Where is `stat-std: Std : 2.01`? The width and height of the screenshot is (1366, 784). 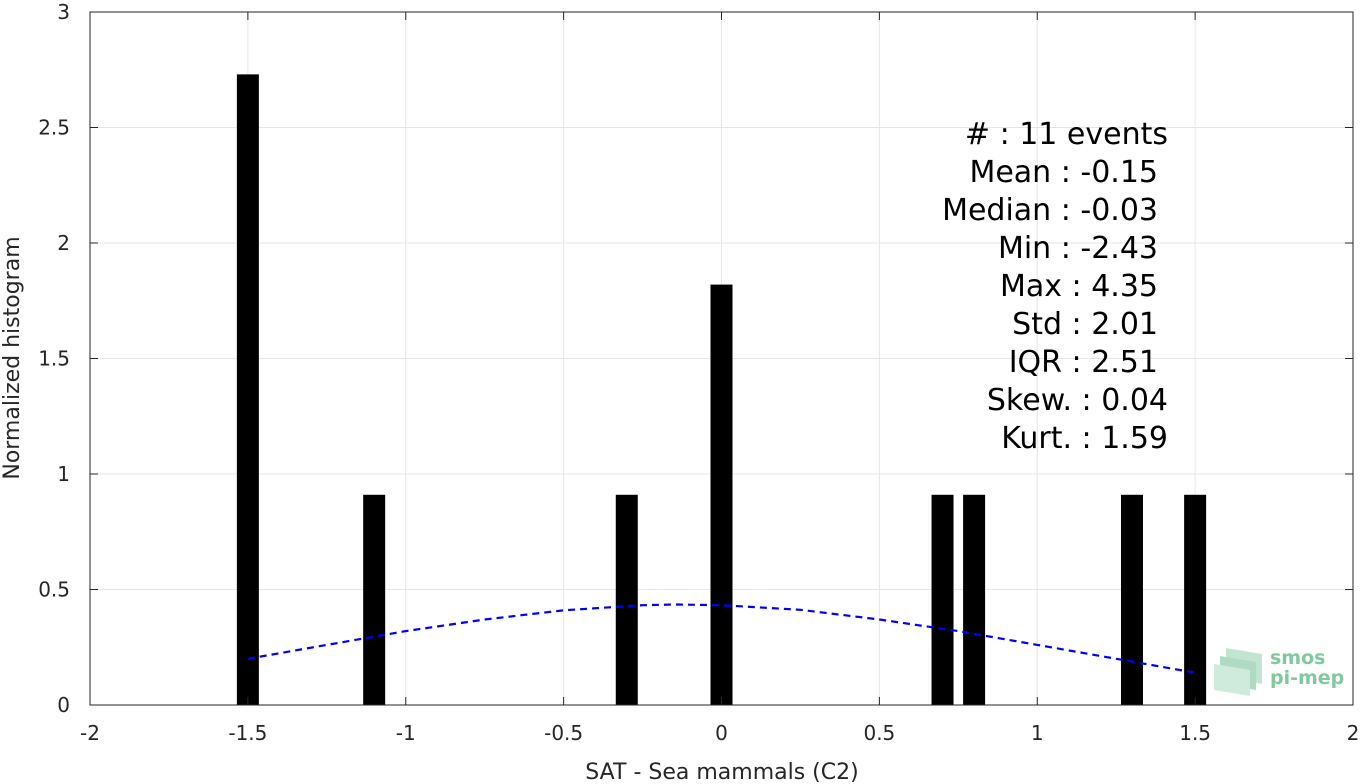
stat-std: Std : 2.01 is located at coordinates (1085, 324).